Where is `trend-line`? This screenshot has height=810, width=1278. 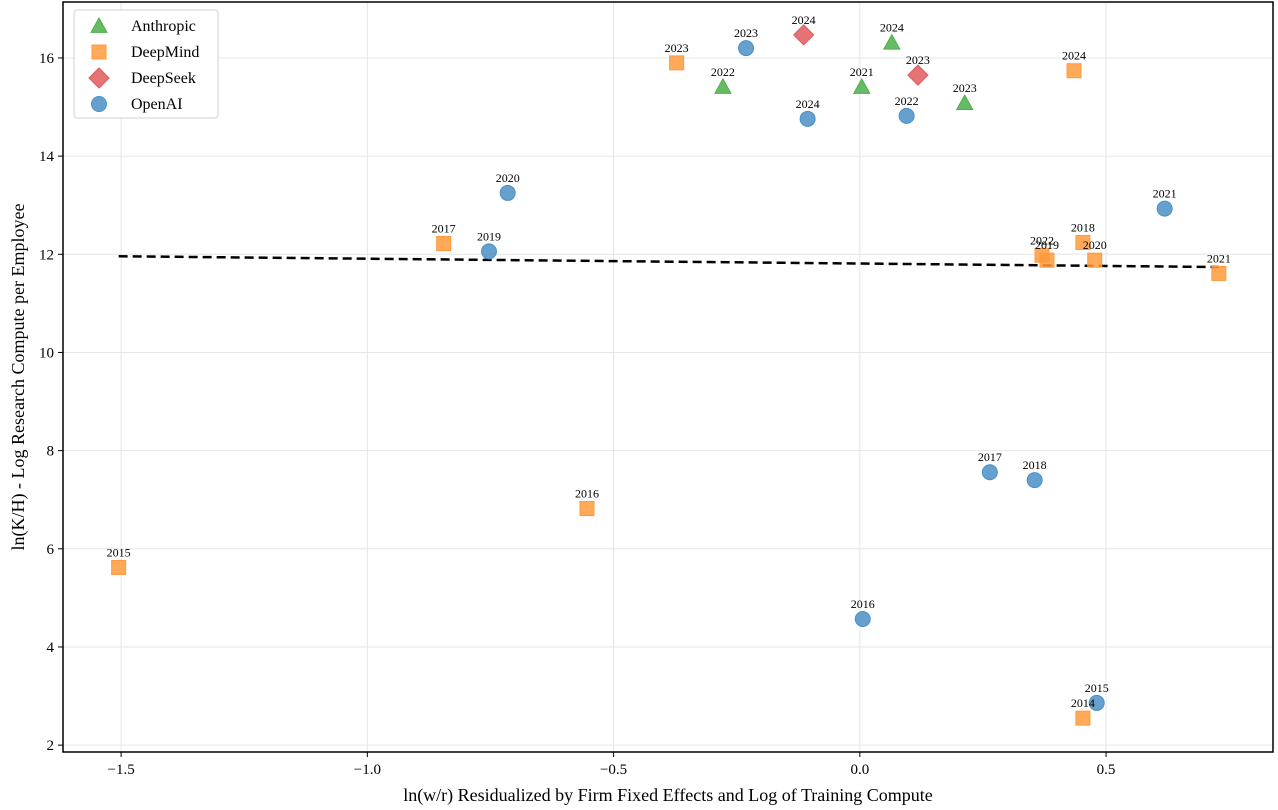
trend-line is located at coordinates (668, 262).